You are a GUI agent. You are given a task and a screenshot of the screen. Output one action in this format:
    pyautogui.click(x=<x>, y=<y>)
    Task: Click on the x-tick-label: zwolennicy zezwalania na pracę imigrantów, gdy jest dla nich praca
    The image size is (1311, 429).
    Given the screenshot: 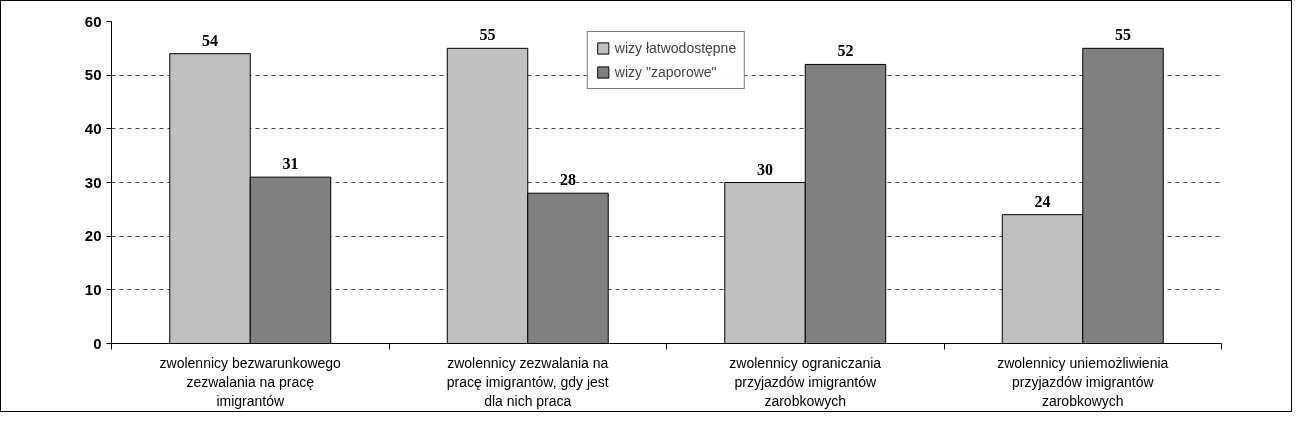 What is the action you would take?
    pyautogui.click(x=527, y=381)
    